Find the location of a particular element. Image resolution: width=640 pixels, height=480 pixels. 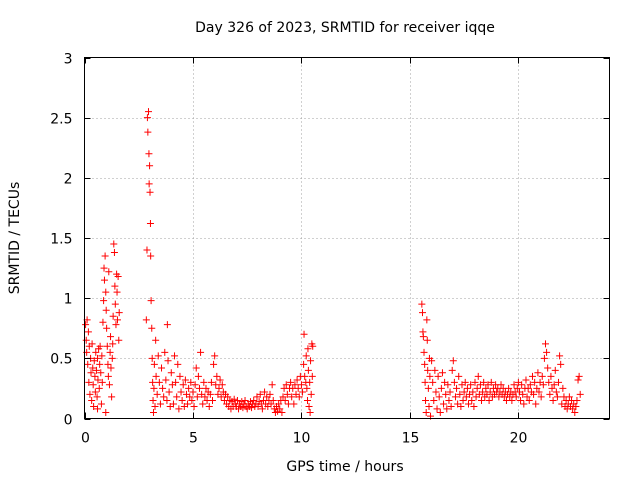

x-tick-label: 20 is located at coordinates (519, 439).